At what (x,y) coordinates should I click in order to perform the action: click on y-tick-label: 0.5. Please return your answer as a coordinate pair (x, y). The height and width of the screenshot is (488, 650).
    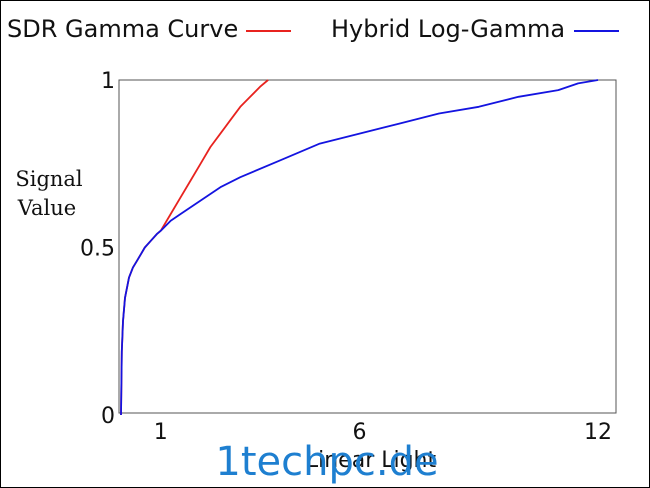
    Looking at the image, I should click on (97, 249).